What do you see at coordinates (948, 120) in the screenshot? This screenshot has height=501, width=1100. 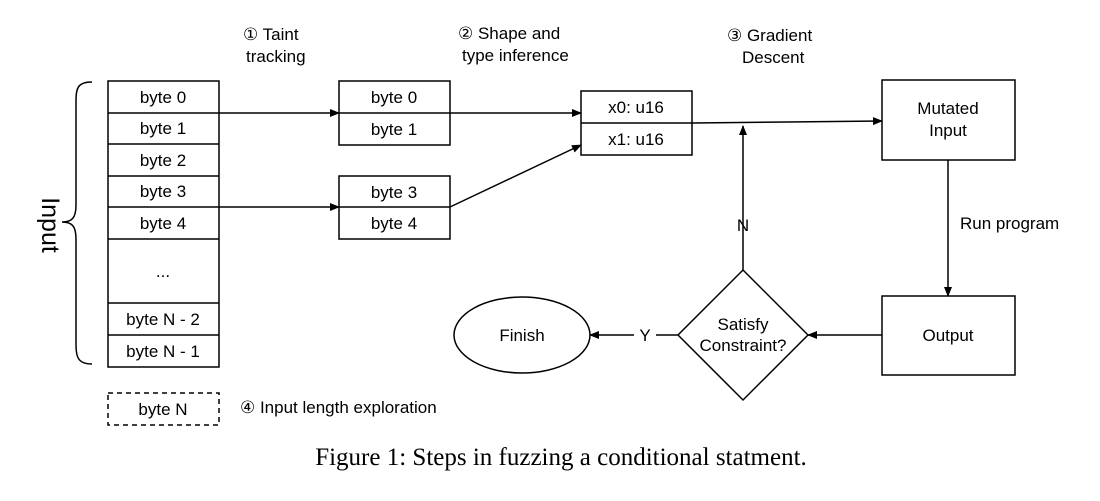 I see `mutated-input-box: Mutated Input` at bounding box center [948, 120].